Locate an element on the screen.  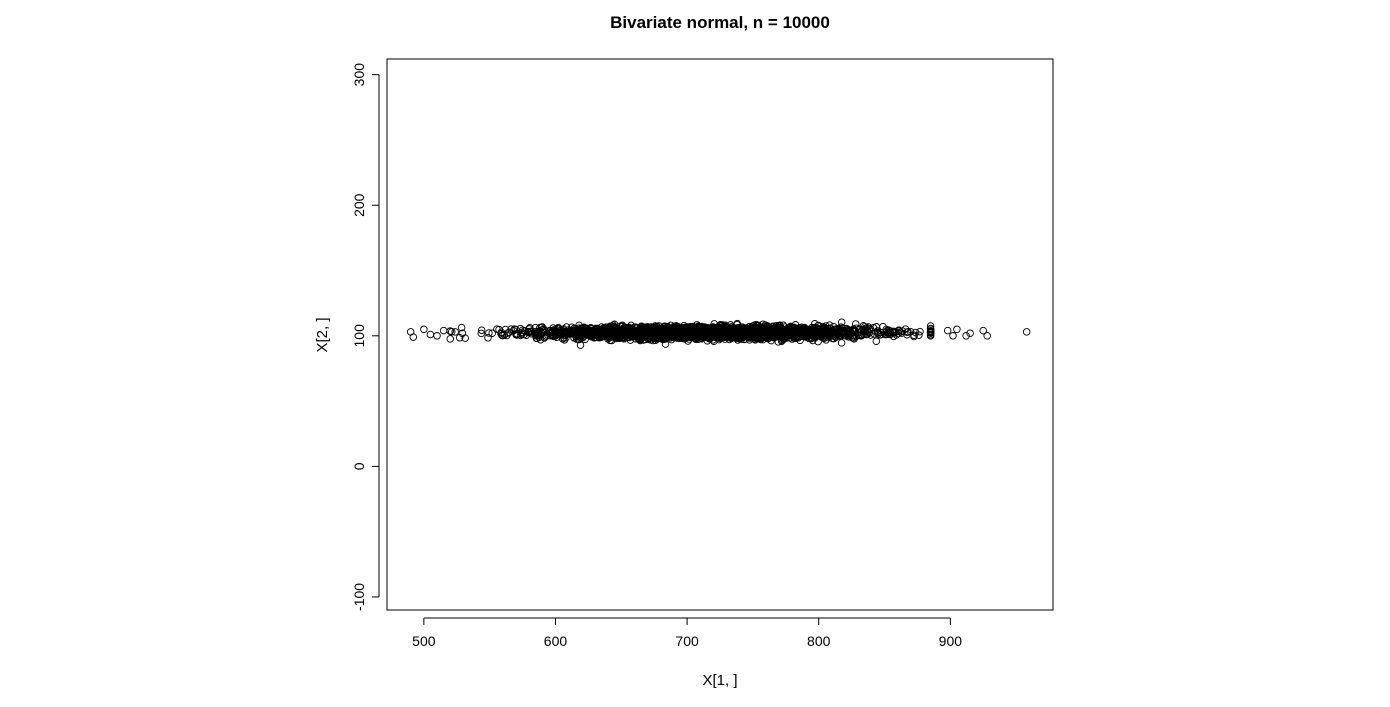
x-tick-label: 500 is located at coordinates (424, 641).